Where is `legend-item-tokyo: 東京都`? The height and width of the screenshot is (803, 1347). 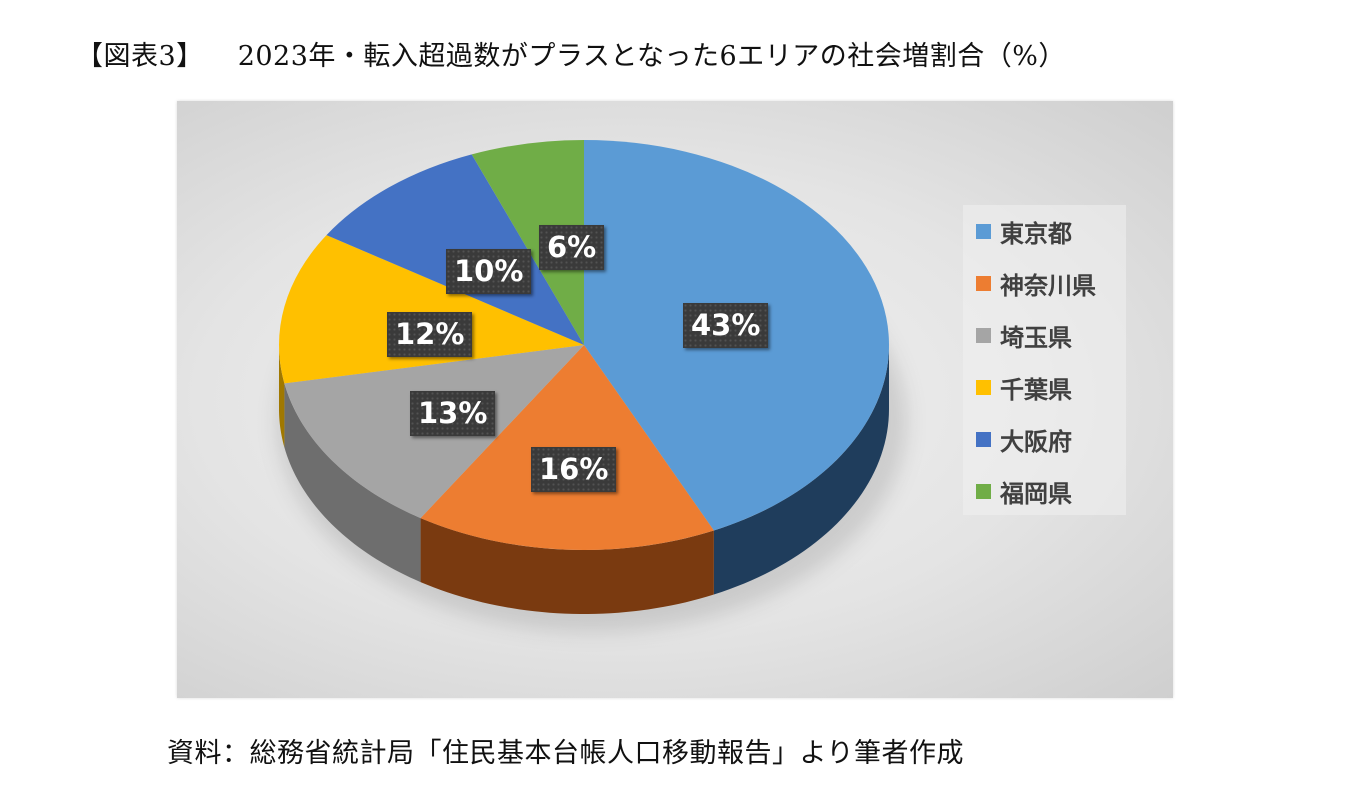 legend-item-tokyo: 東京都 is located at coordinates (1024, 231).